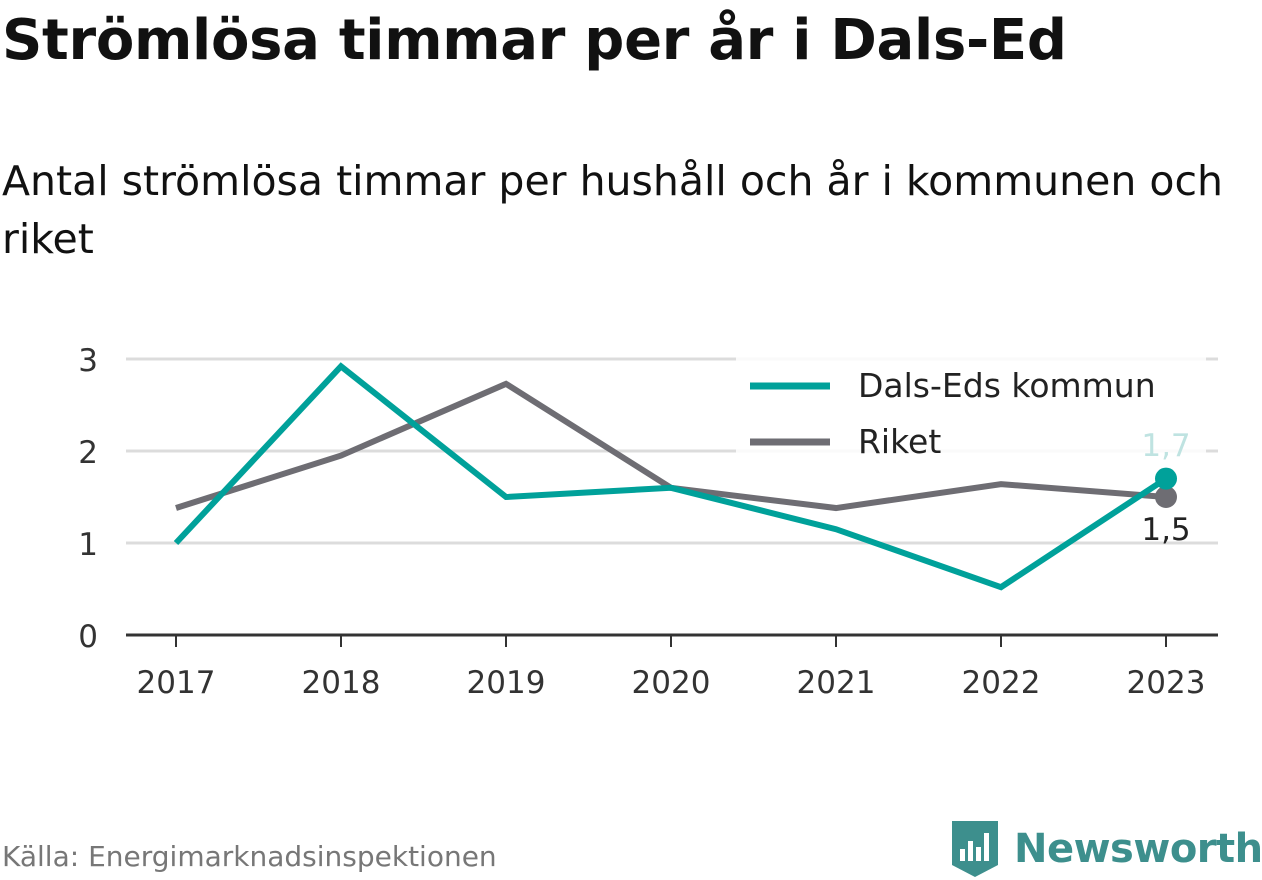  What do you see at coordinates (1165, 530) in the screenshot?
I see `end-label-riket: 1,5` at bounding box center [1165, 530].